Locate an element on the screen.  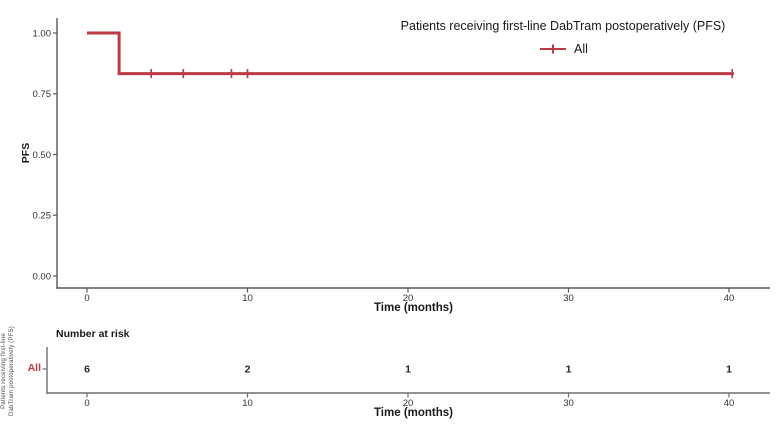
km-curve-all is located at coordinates (410, 53).